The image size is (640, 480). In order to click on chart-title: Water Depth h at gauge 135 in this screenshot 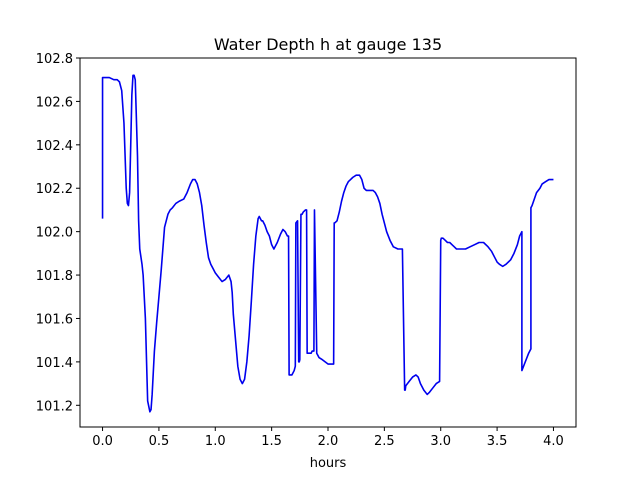, I will do `click(328, 44)`.